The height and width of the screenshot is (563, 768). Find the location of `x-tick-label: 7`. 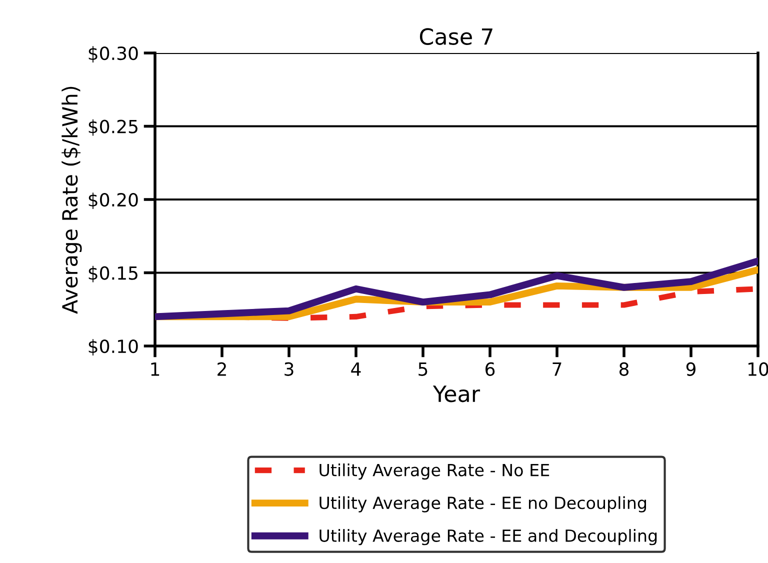

x-tick-label: 7 is located at coordinates (557, 369).